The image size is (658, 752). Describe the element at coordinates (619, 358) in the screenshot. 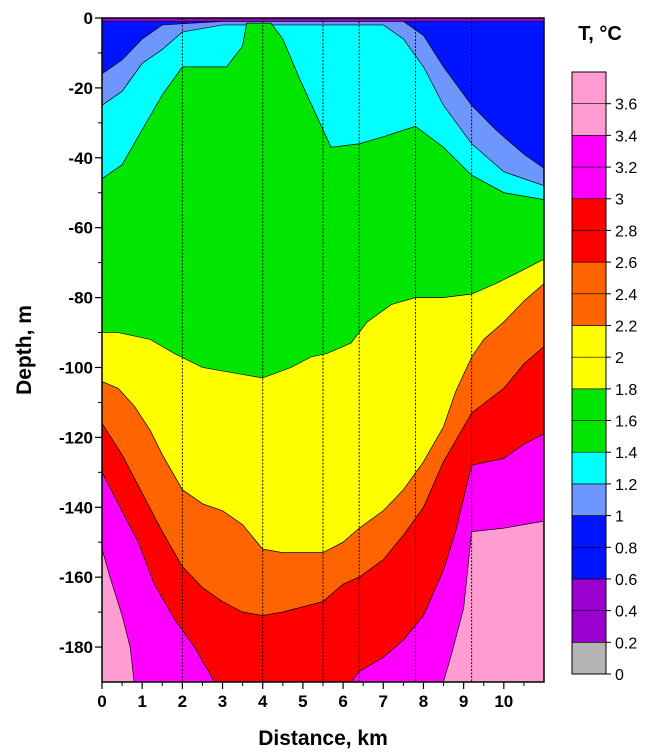

I see `legend-label: 2` at that location.